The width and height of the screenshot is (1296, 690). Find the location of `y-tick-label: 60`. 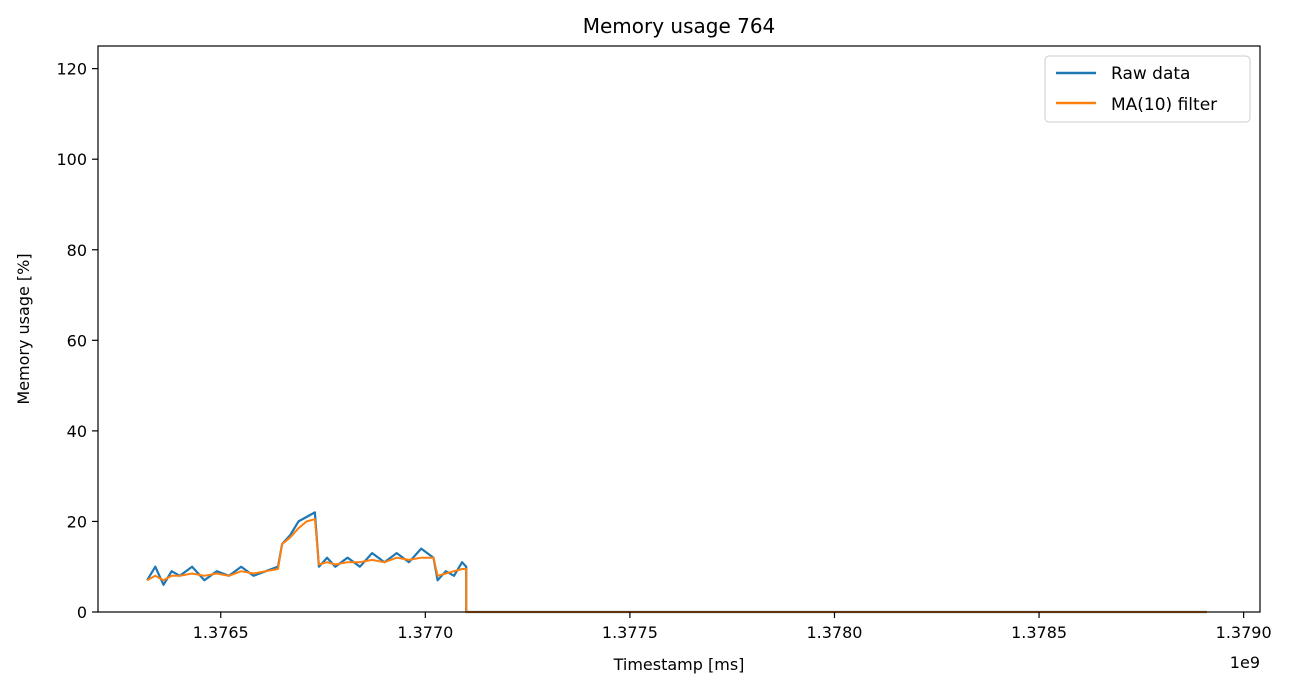

y-tick-label: 60 is located at coordinates (77, 340).